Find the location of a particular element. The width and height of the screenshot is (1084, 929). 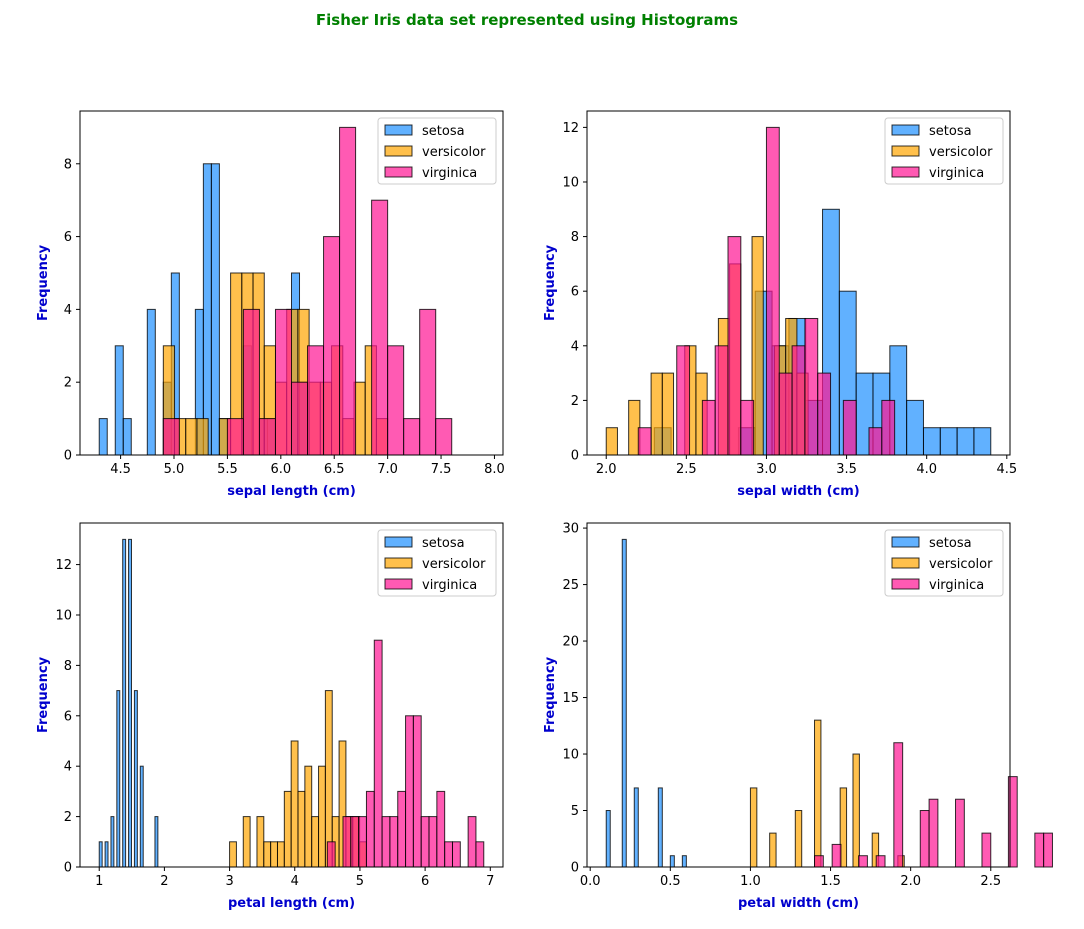

y-tick-label: 0 is located at coordinates (575, 456).